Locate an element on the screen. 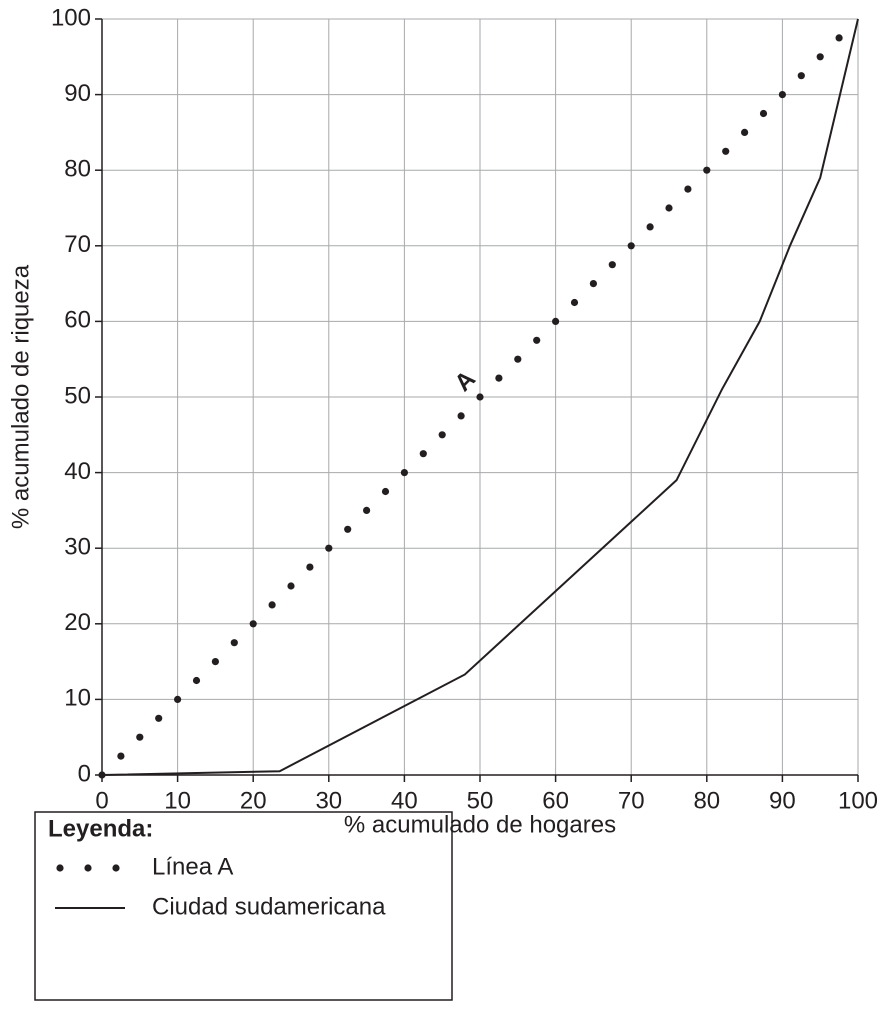 The height and width of the screenshot is (1017, 886). x-axis-label: % acumulado de hogares is located at coordinates (480, 824).